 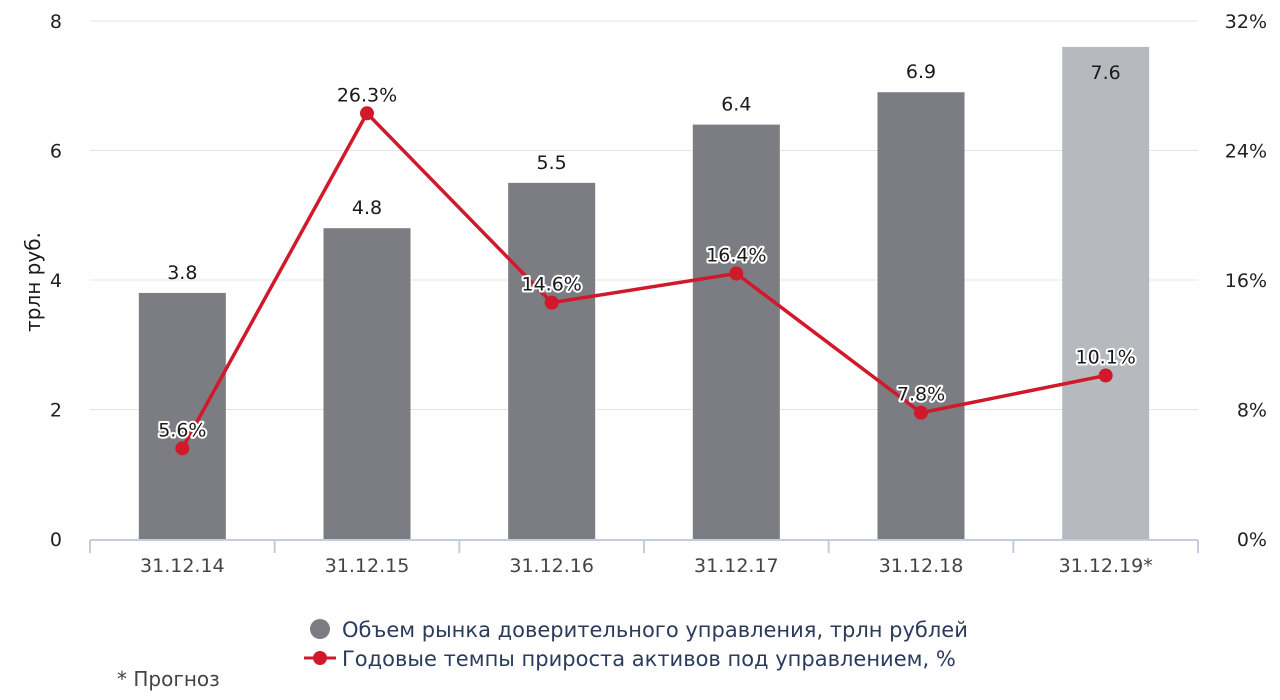 What do you see at coordinates (1252, 411) in the screenshot?
I see `y2-tick-label: 8%` at bounding box center [1252, 411].